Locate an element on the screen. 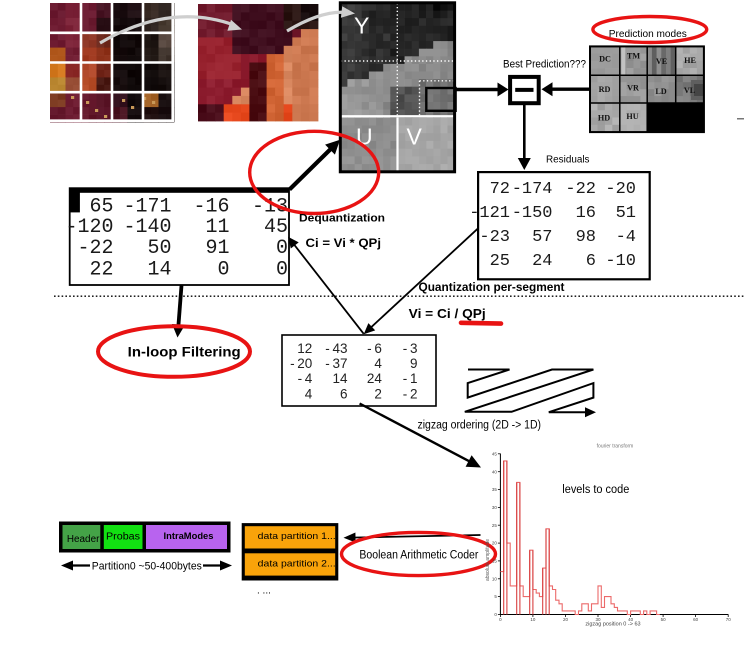 The width and height of the screenshot is (744, 656). svg-text: RD is located at coordinates (605, 89).